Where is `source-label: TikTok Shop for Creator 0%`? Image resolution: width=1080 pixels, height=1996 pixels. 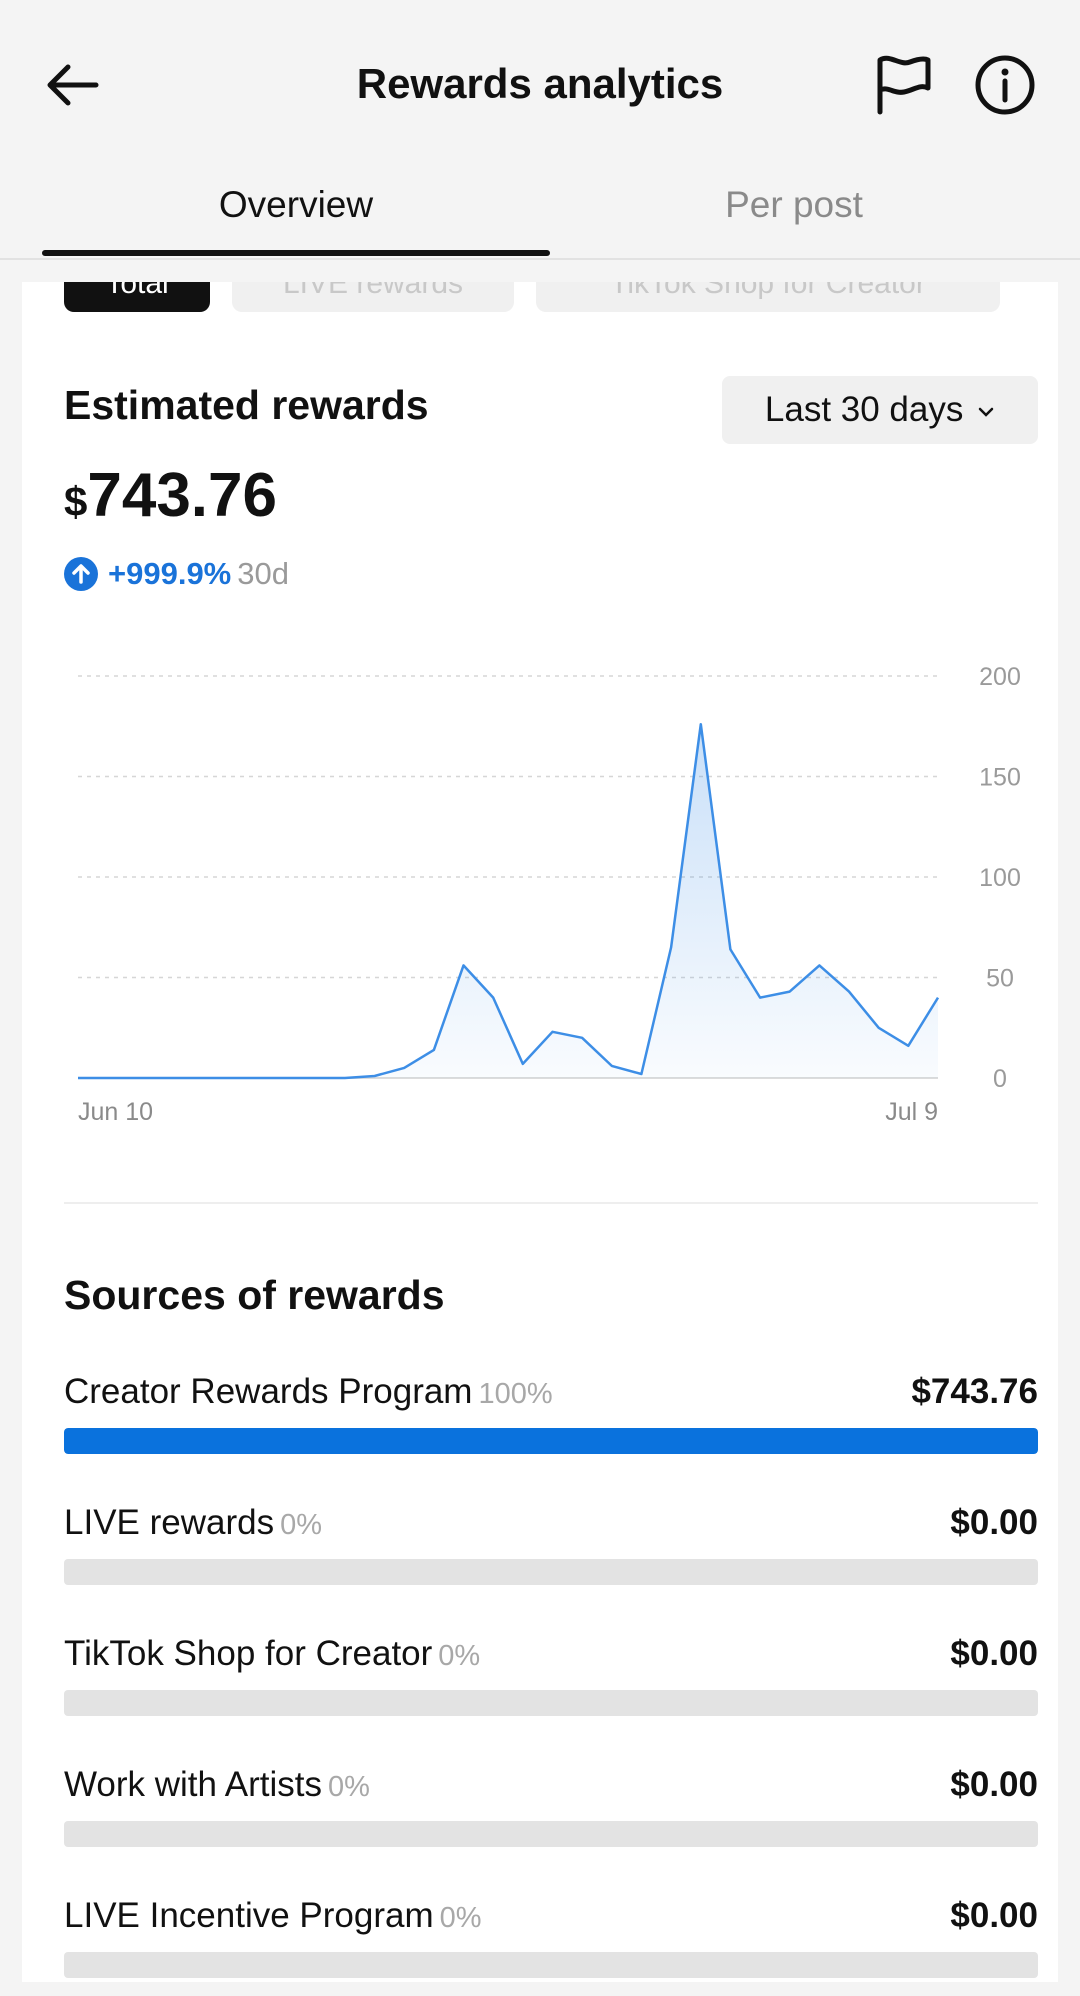 source-label: TikTok Shop for Creator 0% is located at coordinates (272, 1654).